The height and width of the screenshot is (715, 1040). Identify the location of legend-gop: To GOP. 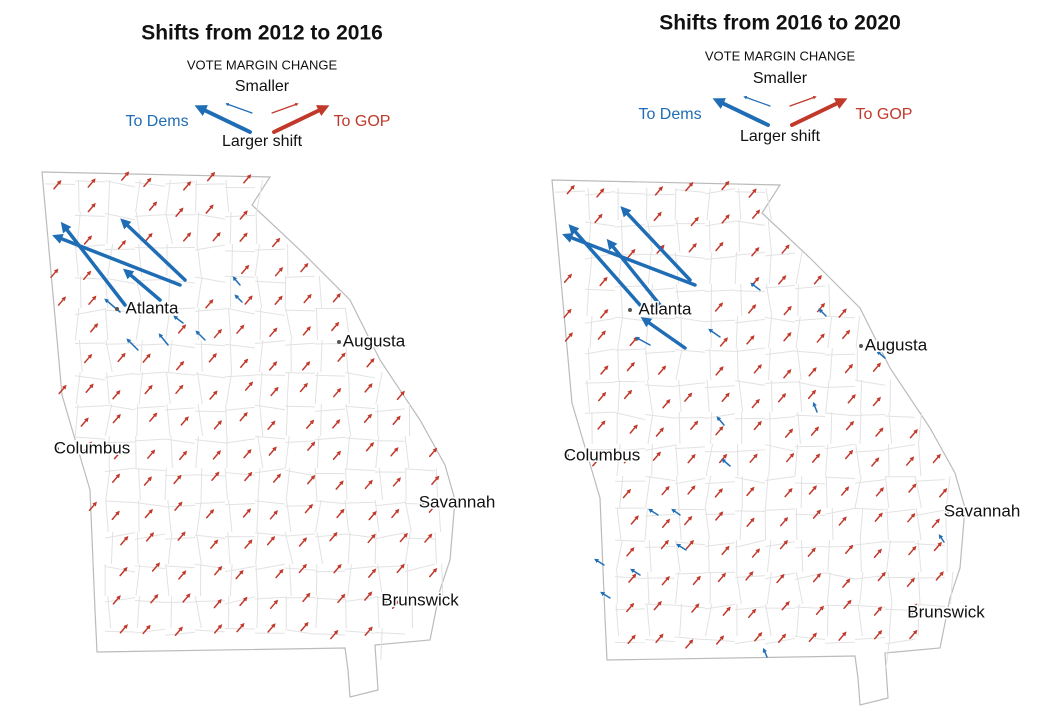
(362, 121).